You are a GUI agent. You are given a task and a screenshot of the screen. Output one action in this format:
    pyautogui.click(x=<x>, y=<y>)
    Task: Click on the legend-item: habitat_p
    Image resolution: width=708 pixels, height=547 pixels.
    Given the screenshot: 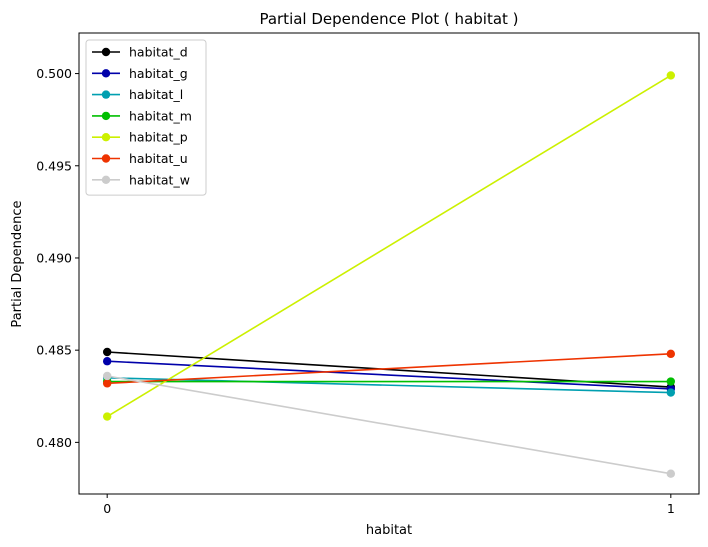 What is the action you would take?
    pyautogui.click(x=140, y=137)
    